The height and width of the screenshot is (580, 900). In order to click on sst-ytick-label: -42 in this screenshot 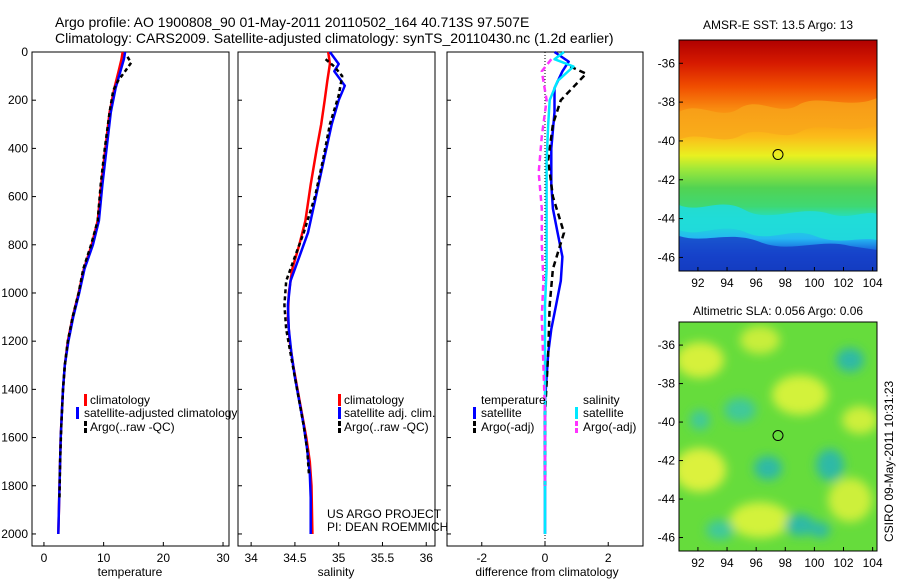, I will do `click(667, 180)`.